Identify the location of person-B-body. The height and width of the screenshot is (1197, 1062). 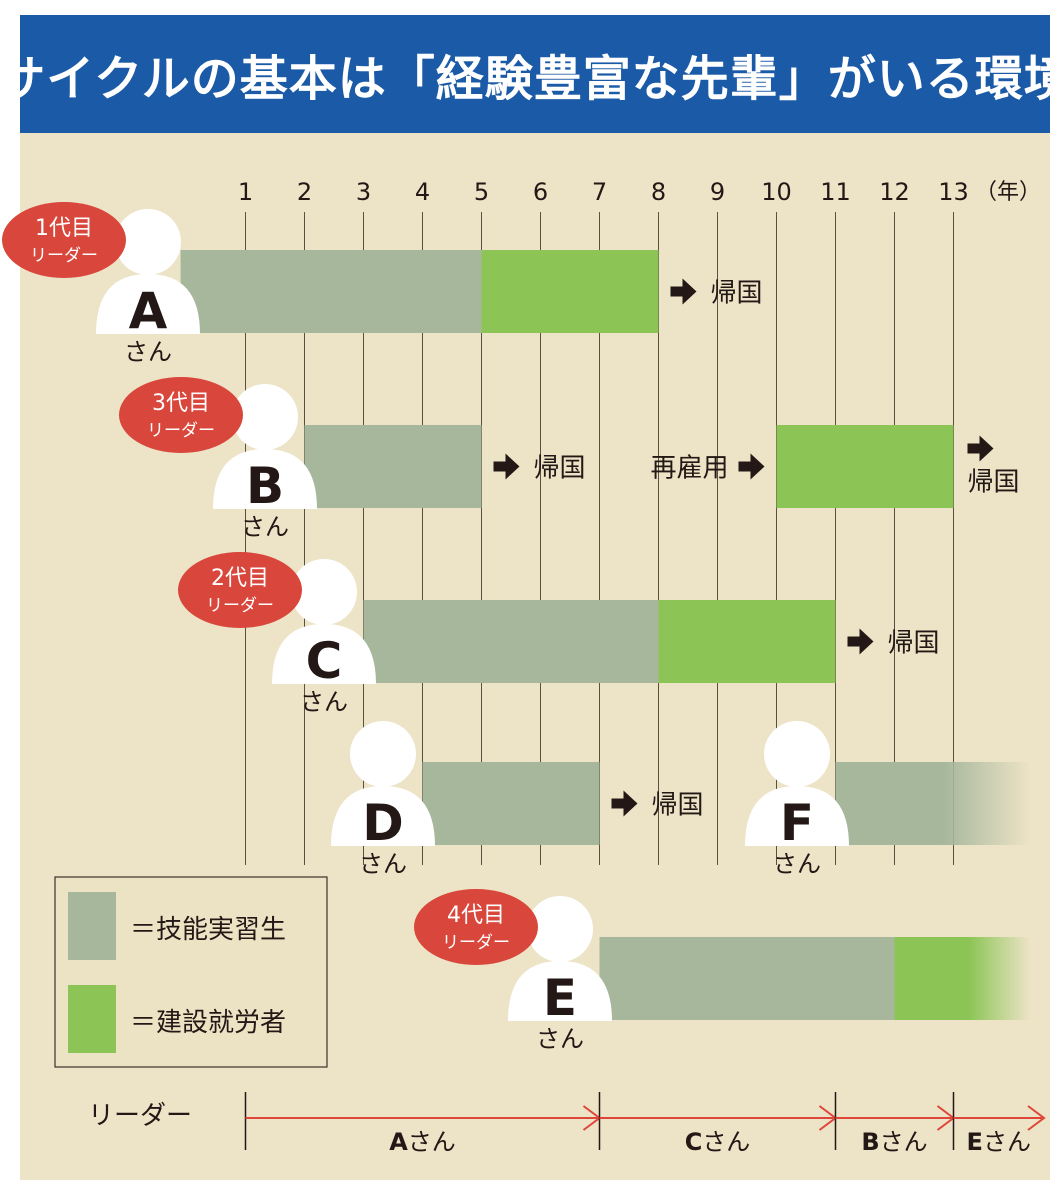
(265, 479).